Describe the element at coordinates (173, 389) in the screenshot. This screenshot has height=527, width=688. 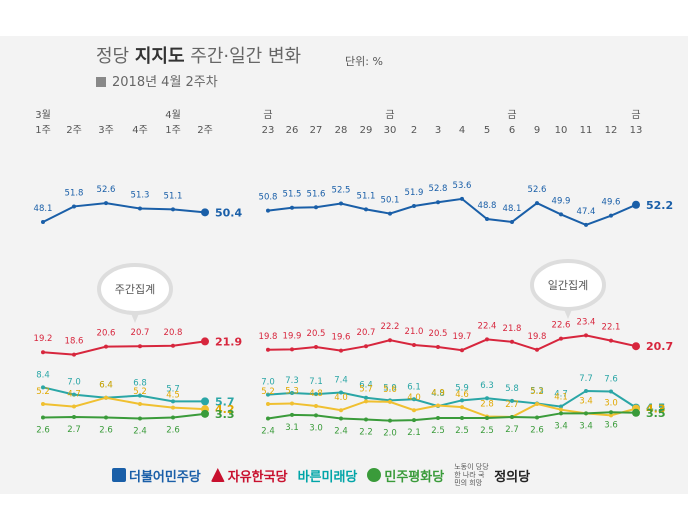
I see `data-label: 5.7` at that location.